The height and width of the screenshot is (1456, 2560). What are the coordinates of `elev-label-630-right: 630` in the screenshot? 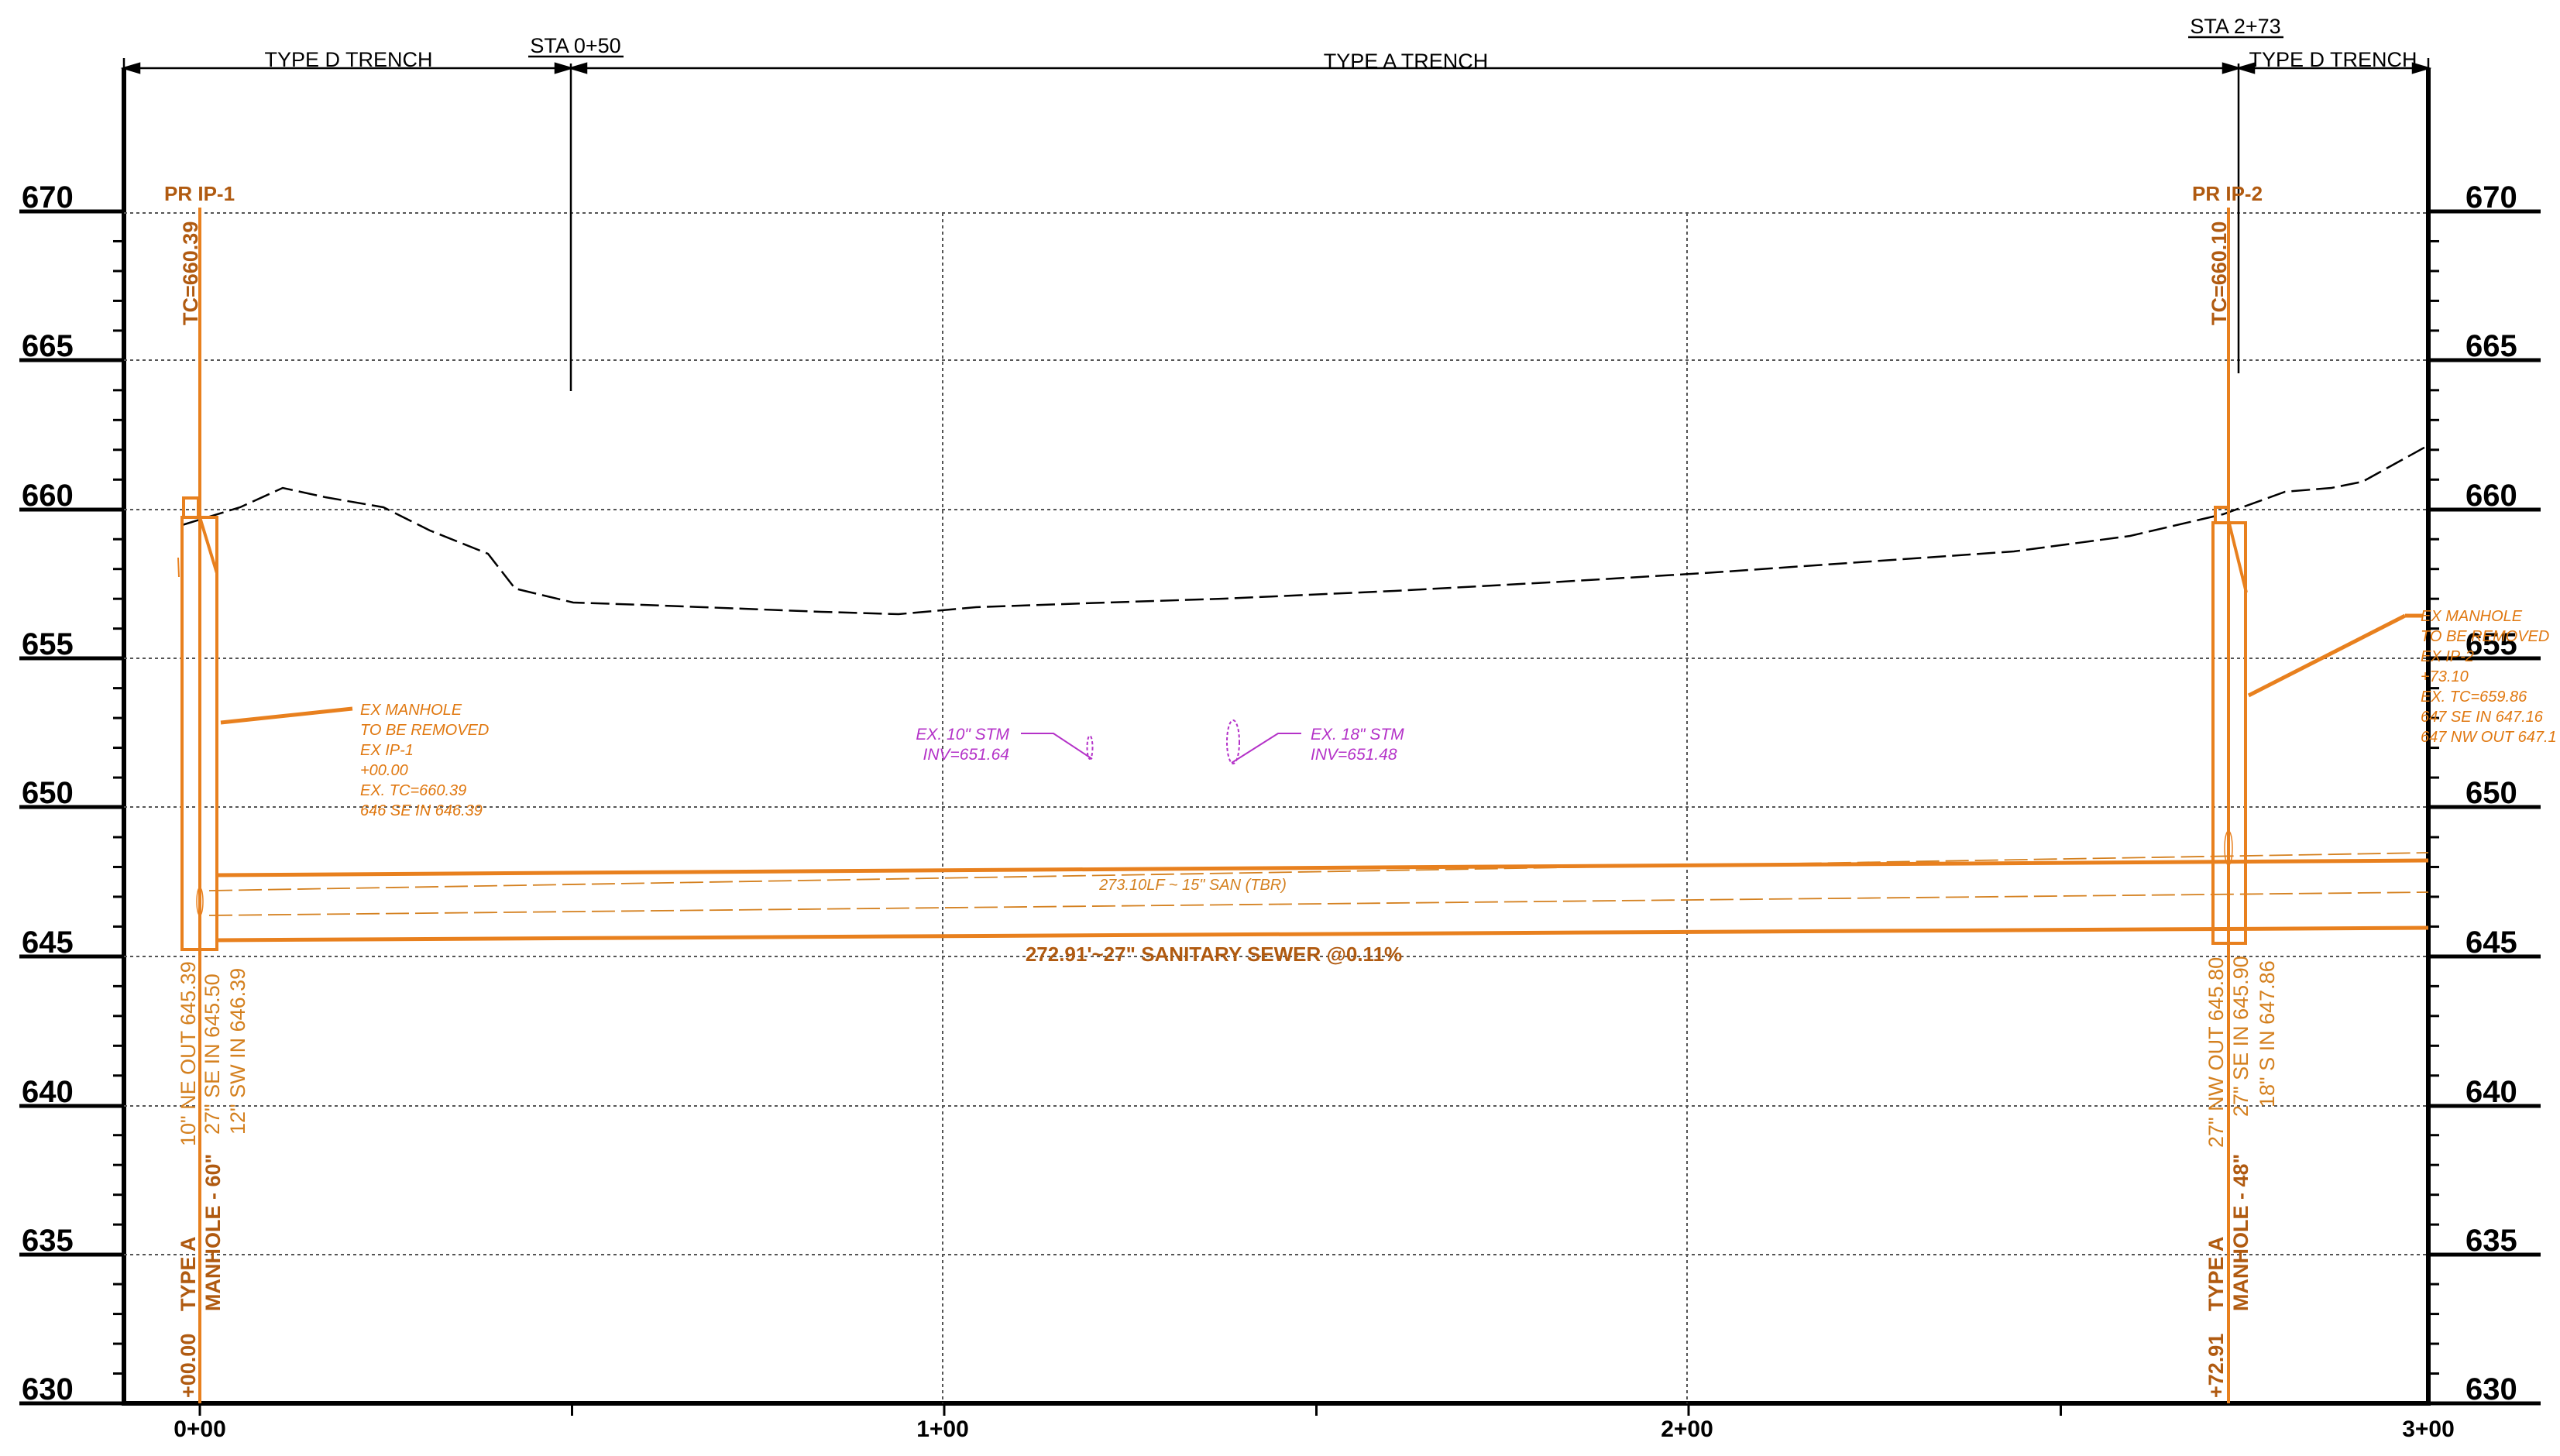 It's located at (2491, 1389).